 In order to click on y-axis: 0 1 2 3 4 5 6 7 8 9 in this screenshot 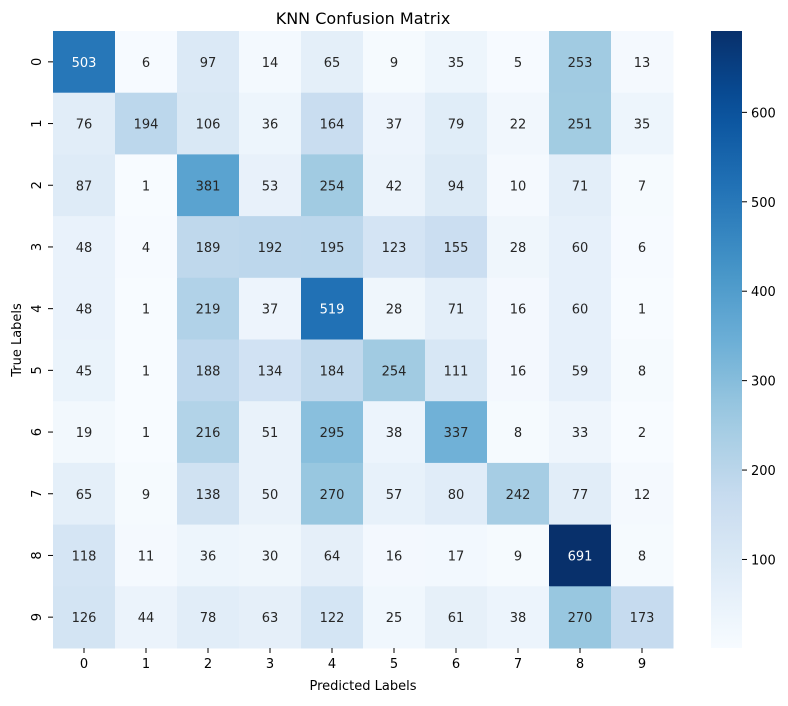, I will do `click(41, 339)`.